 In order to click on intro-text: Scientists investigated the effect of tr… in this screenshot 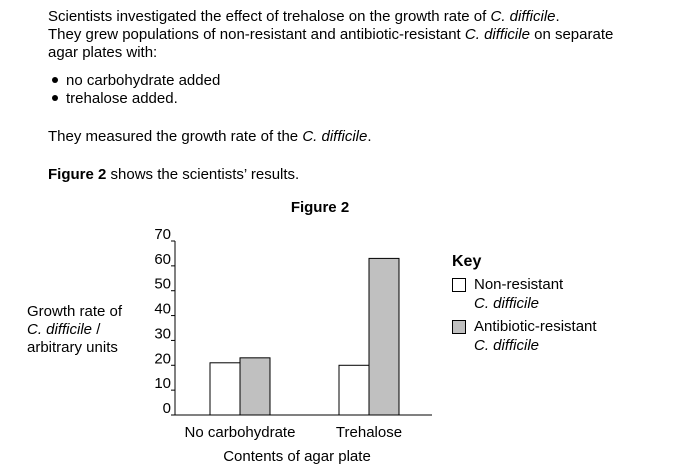, I will do `click(269, 16)`.